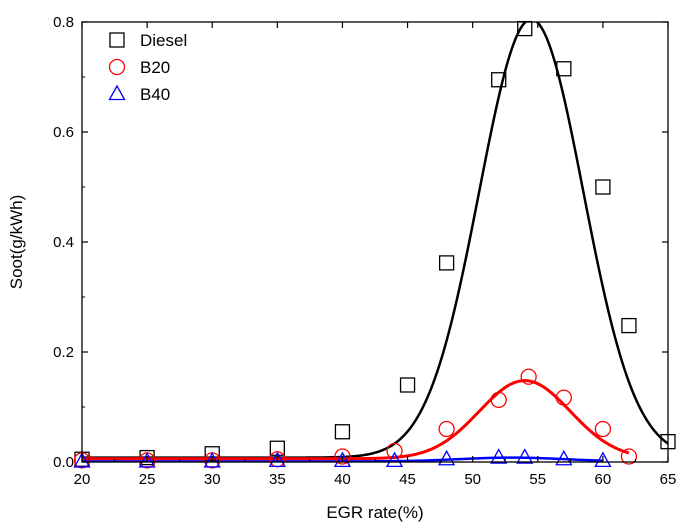  What do you see at coordinates (16, 242) in the screenshot?
I see `y-axis-label: Soot(g/kWh)` at bounding box center [16, 242].